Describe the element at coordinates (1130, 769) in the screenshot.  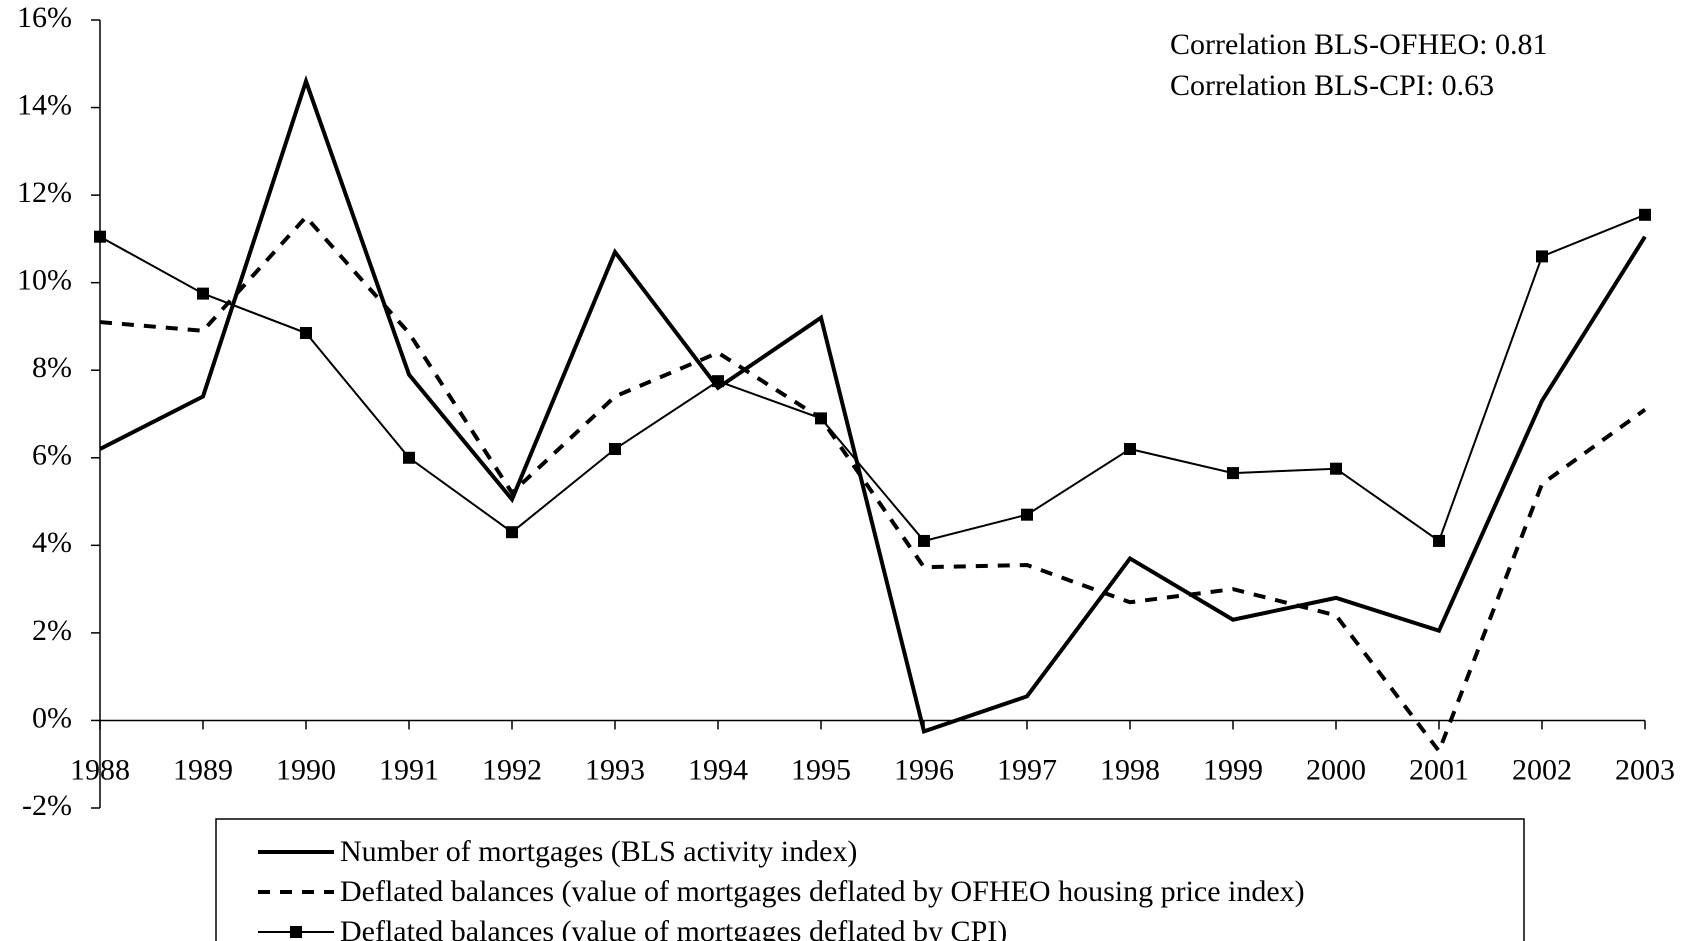
I see `x-tick-label: 1998` at that location.